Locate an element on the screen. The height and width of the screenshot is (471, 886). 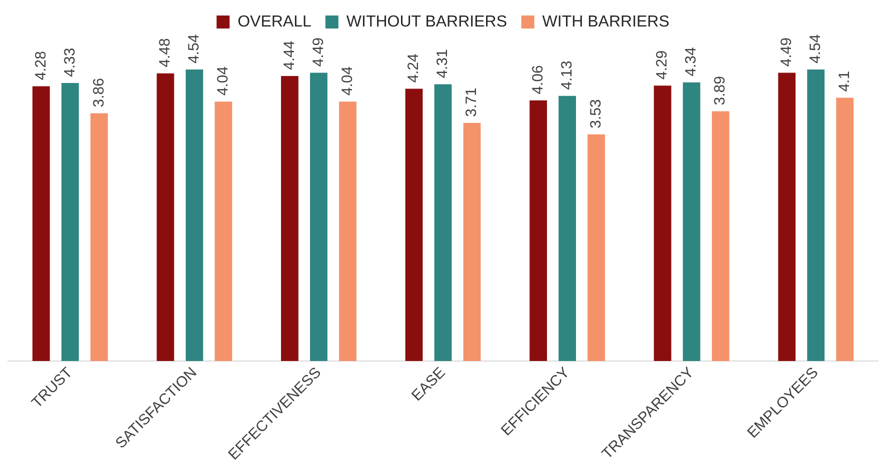
data-label: 3.86 is located at coordinates (99, 93).